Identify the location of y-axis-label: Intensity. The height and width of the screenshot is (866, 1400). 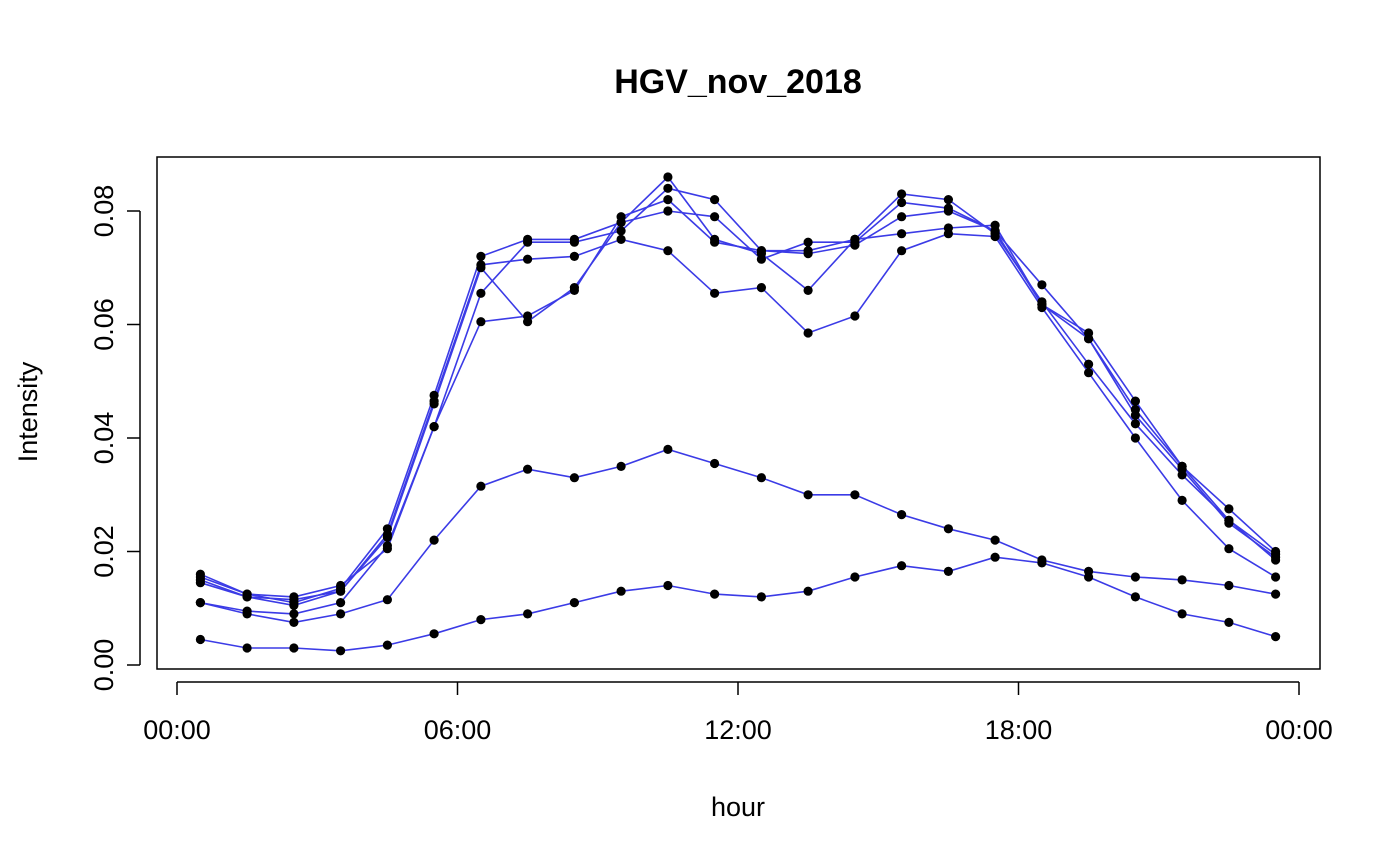
(28, 411).